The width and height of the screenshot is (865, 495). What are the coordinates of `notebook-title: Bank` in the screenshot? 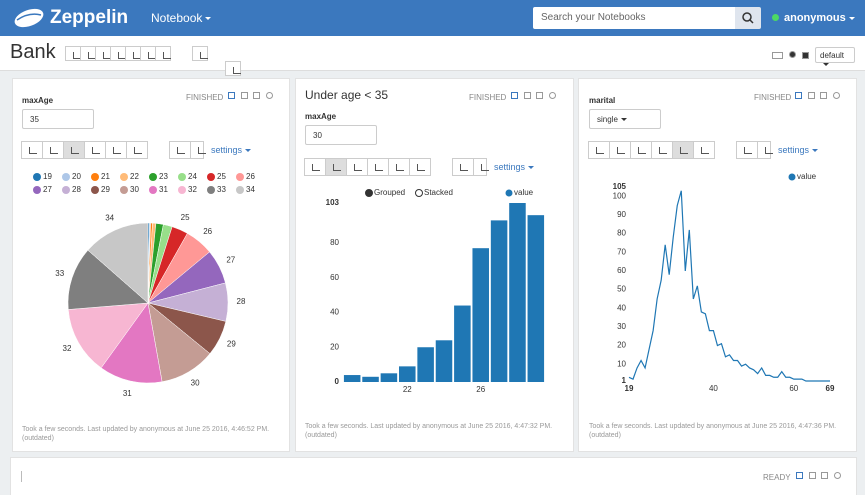 It's located at (33, 52).